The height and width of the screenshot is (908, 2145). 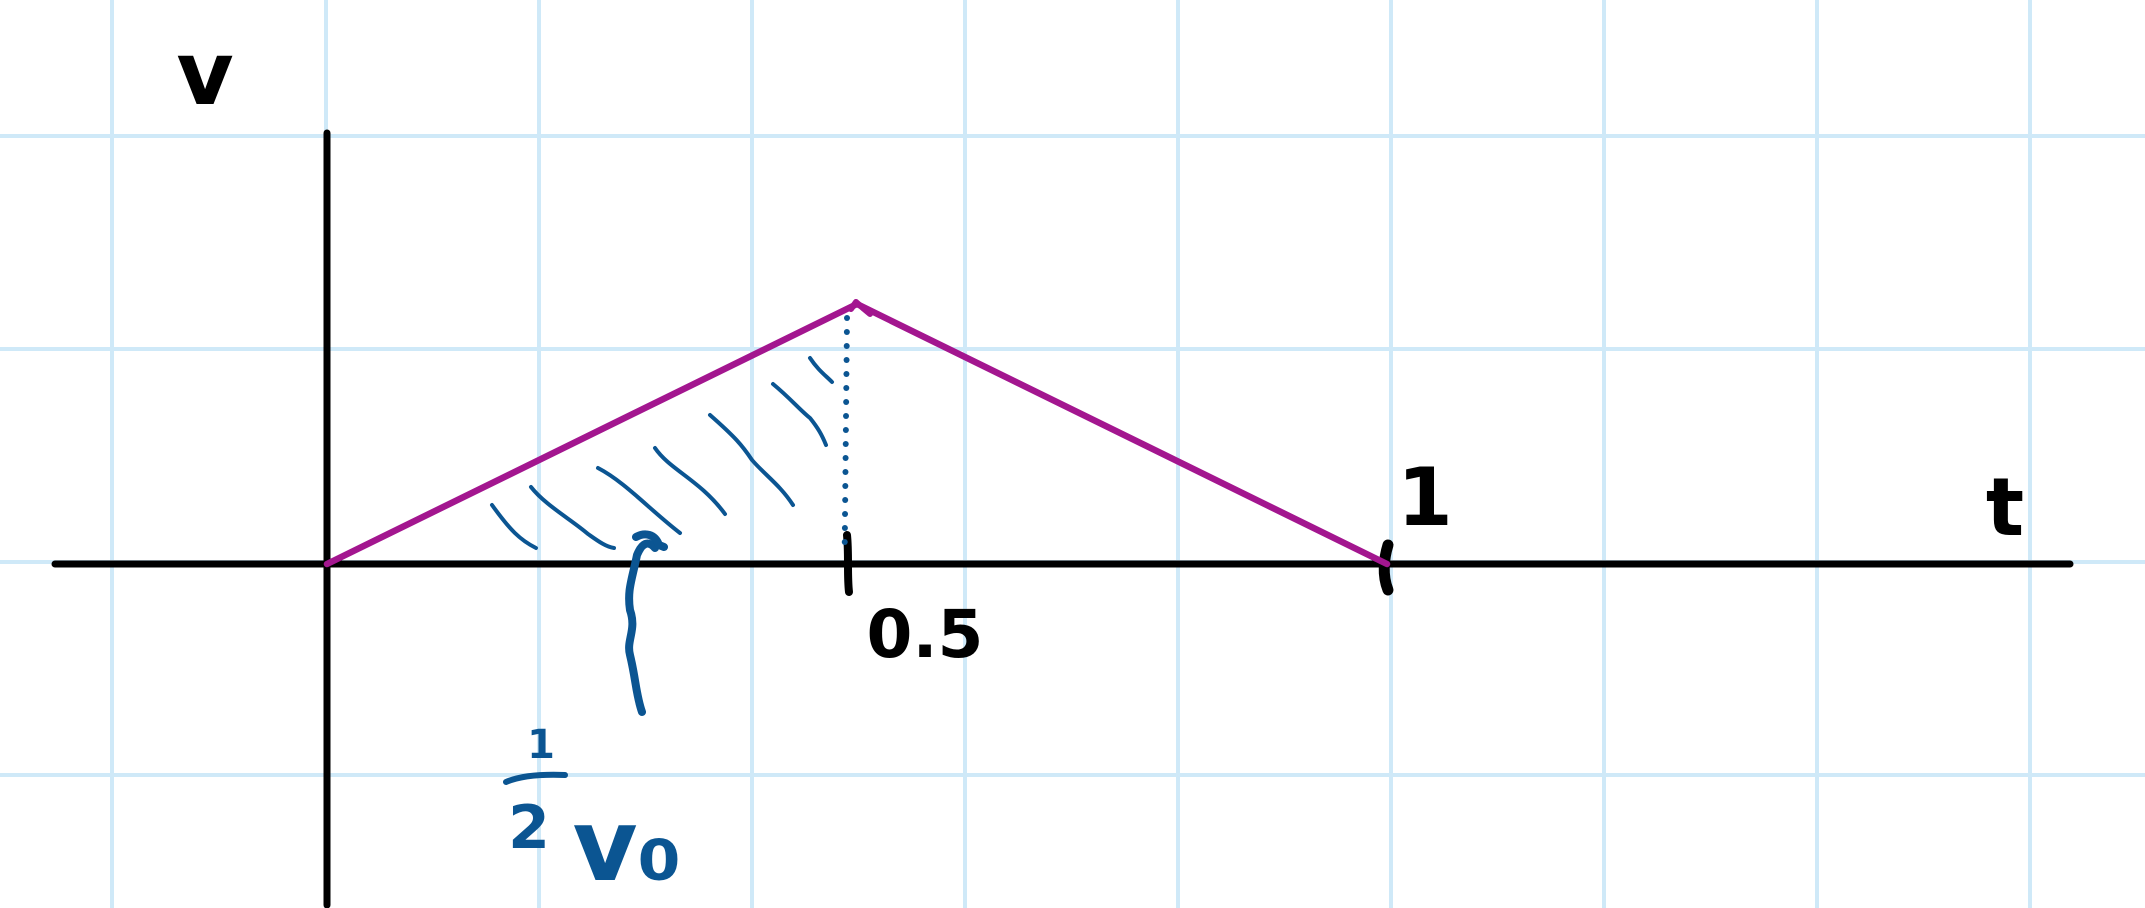 What do you see at coordinates (529, 828) in the screenshot?
I see `annotation-denominator: 2` at bounding box center [529, 828].